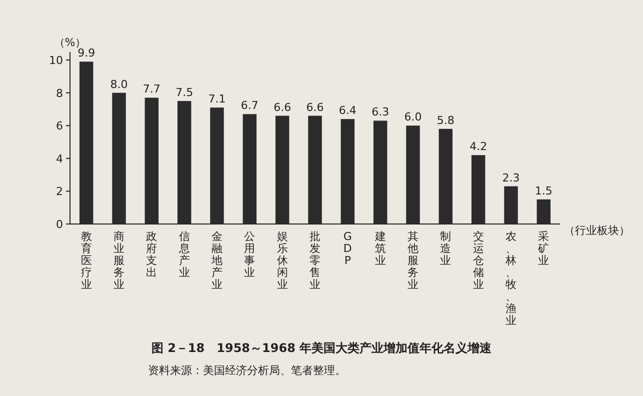  Describe the element at coordinates (56, 60) in the screenshot. I see `y-tick-label: 10` at that location.